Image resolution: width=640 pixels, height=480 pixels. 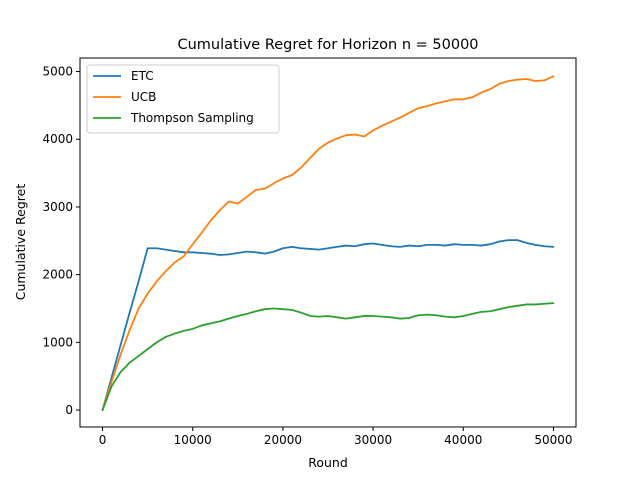 I want to click on y-tick-label: 0, so click(x=69, y=410).